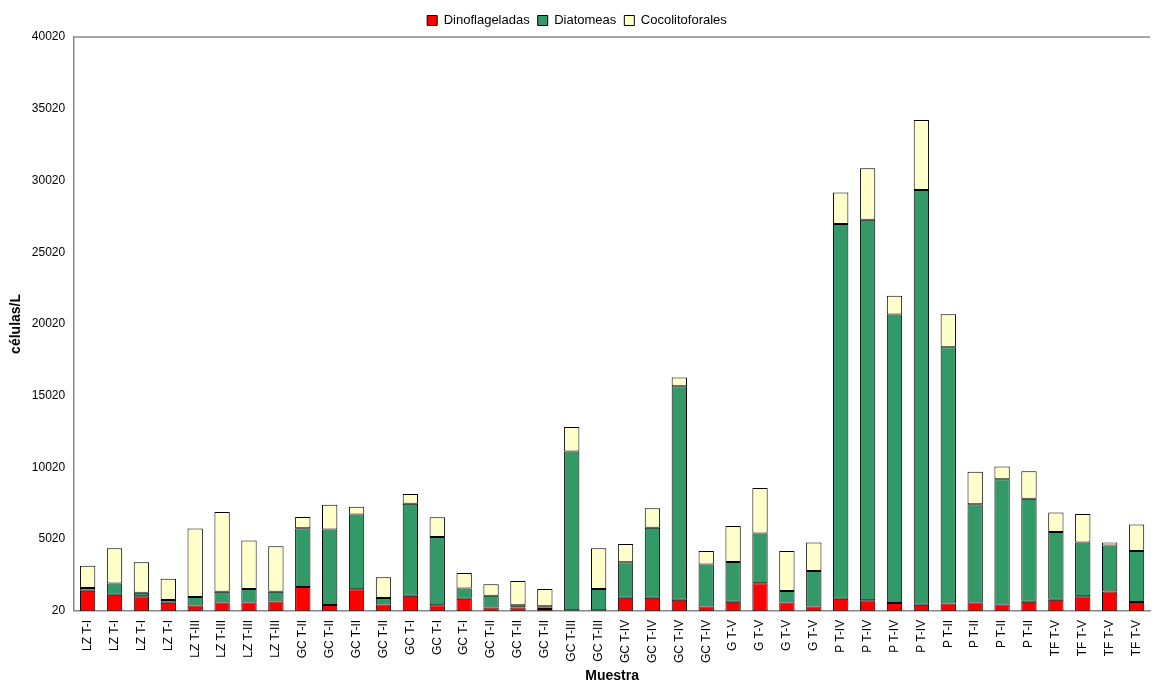  I want to click on x-axis-title: Muestra, so click(612, 675).